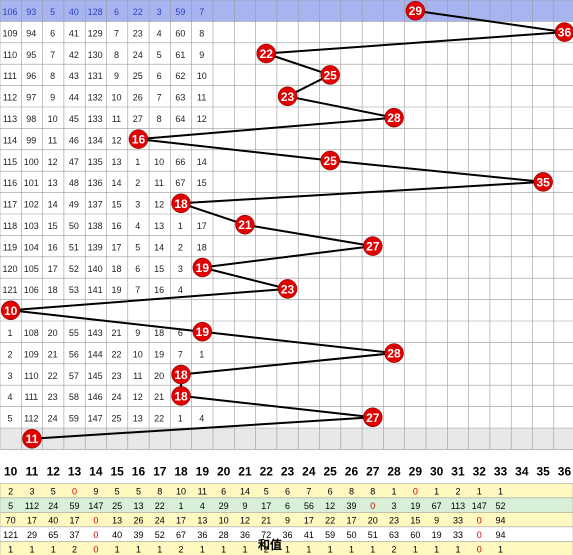 The width and height of the screenshot is (573, 555). I want to click on stats-cell: 147, so click(479, 506).